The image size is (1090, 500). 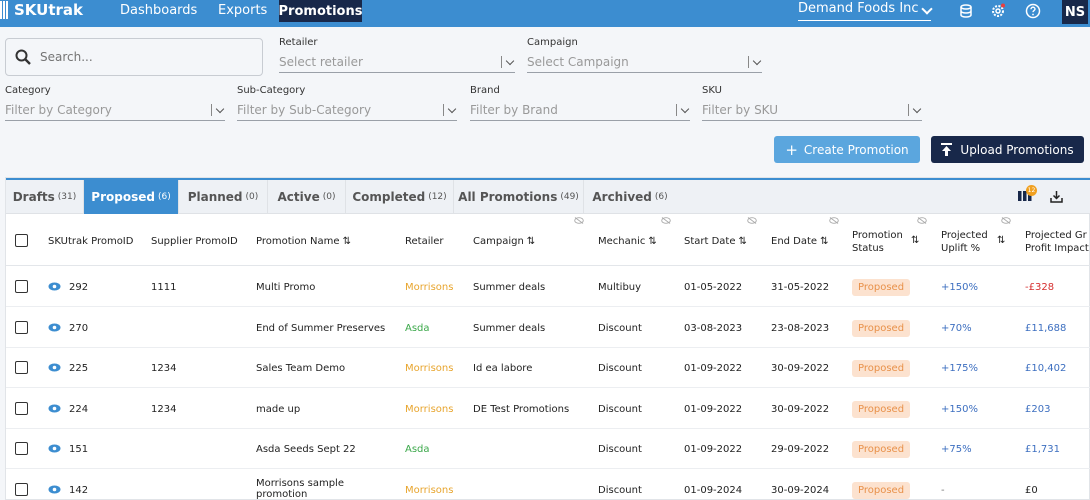 What do you see at coordinates (424, 241) in the screenshot?
I see `col-retailer: Retailer` at bounding box center [424, 241].